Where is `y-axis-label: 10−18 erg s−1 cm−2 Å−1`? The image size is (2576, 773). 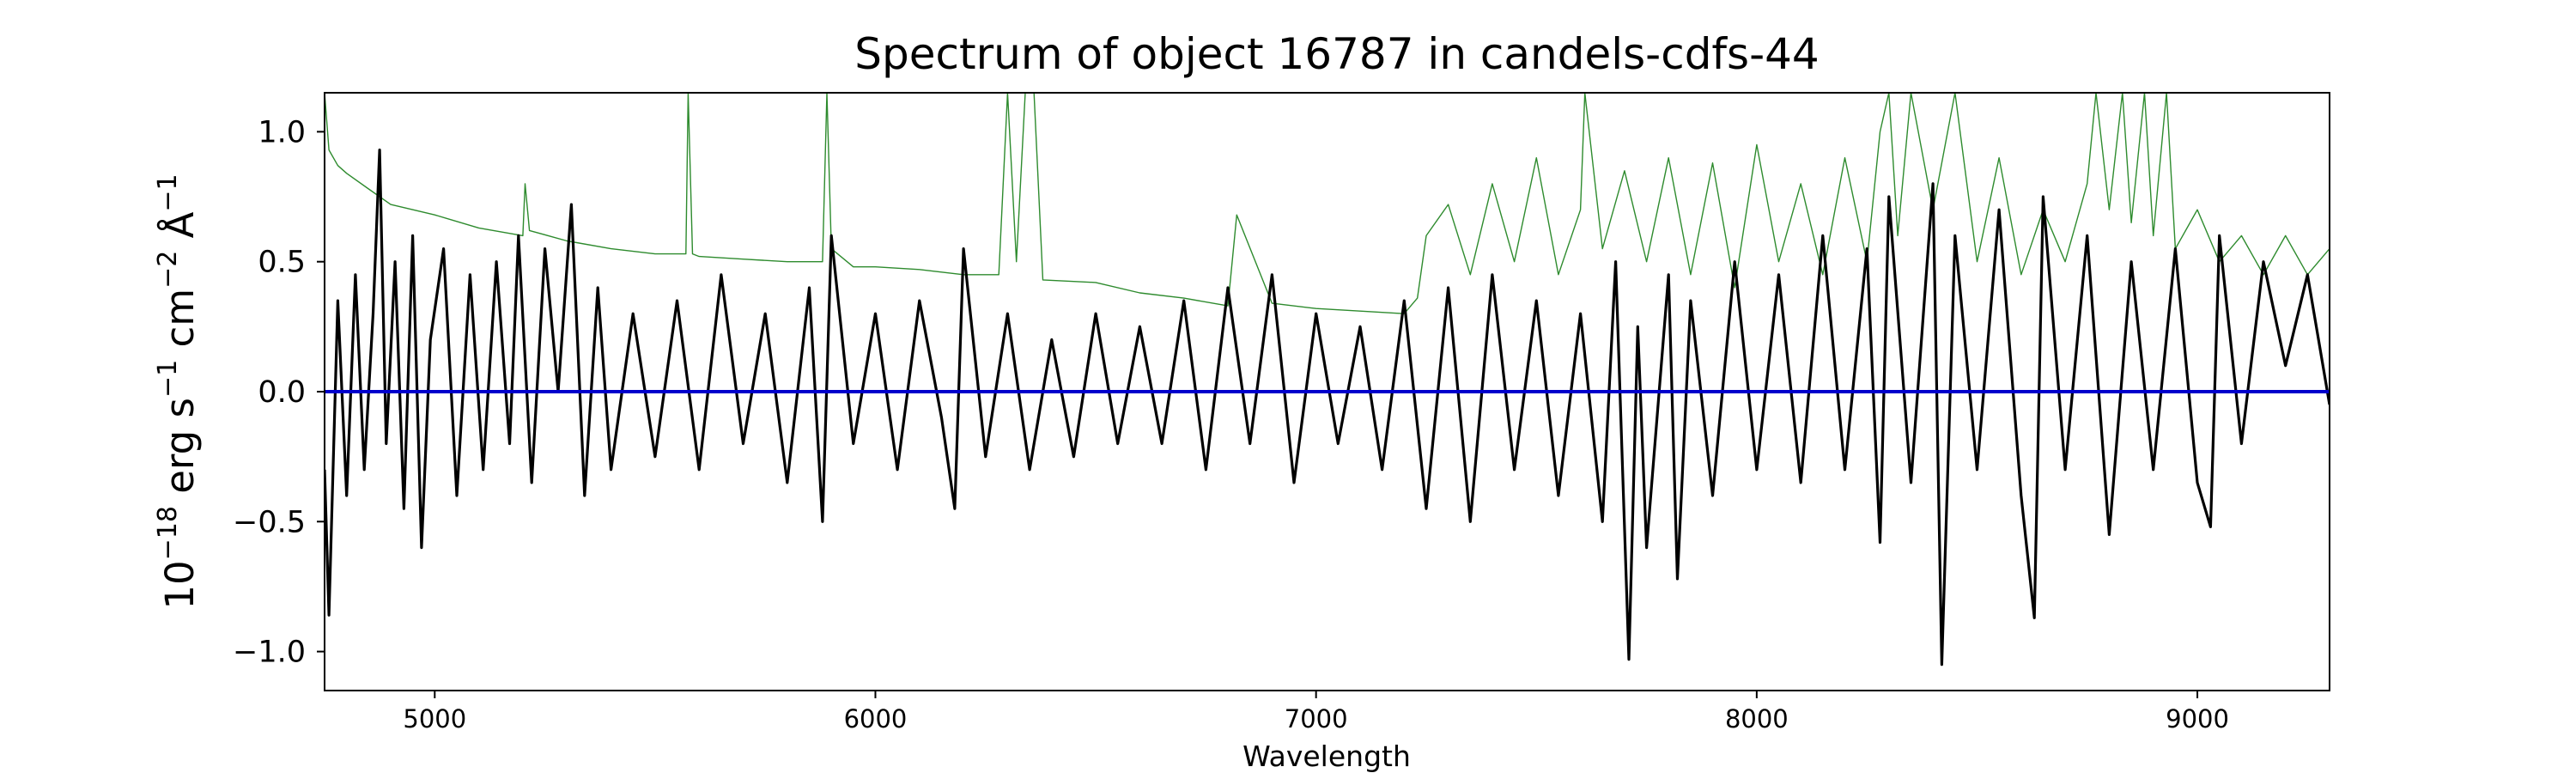
y-axis-label: 10−18 erg s−1 cm−2 Å−1 is located at coordinates (178, 391).